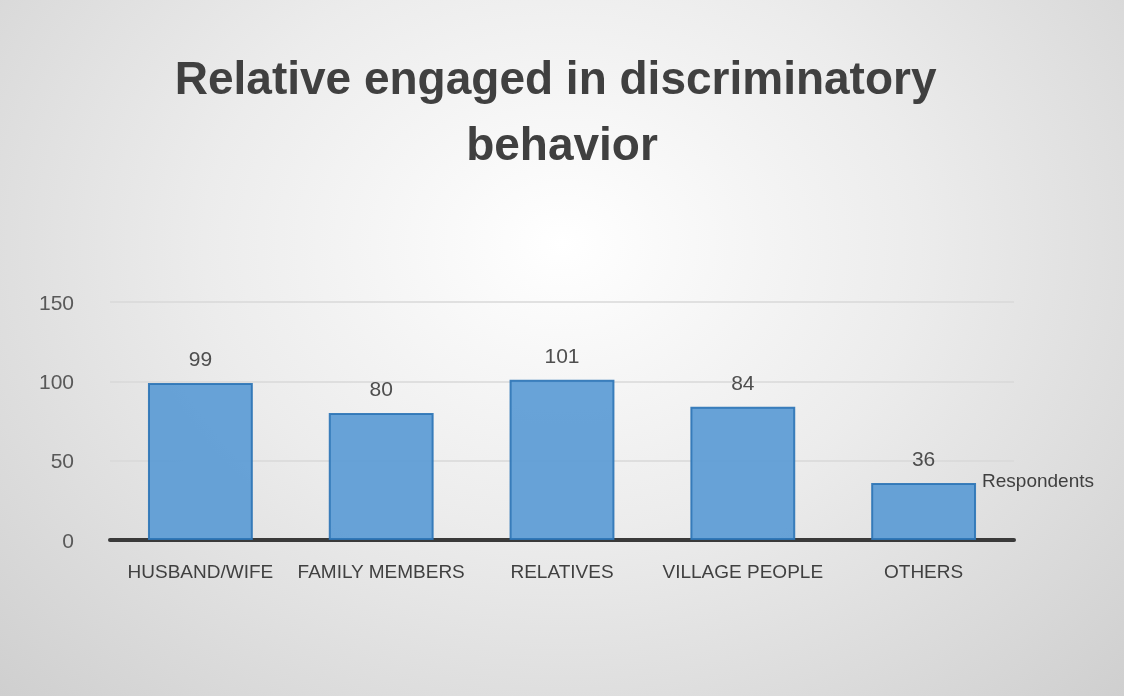  What do you see at coordinates (381, 389) in the screenshot?
I see `data-label: 80` at bounding box center [381, 389].